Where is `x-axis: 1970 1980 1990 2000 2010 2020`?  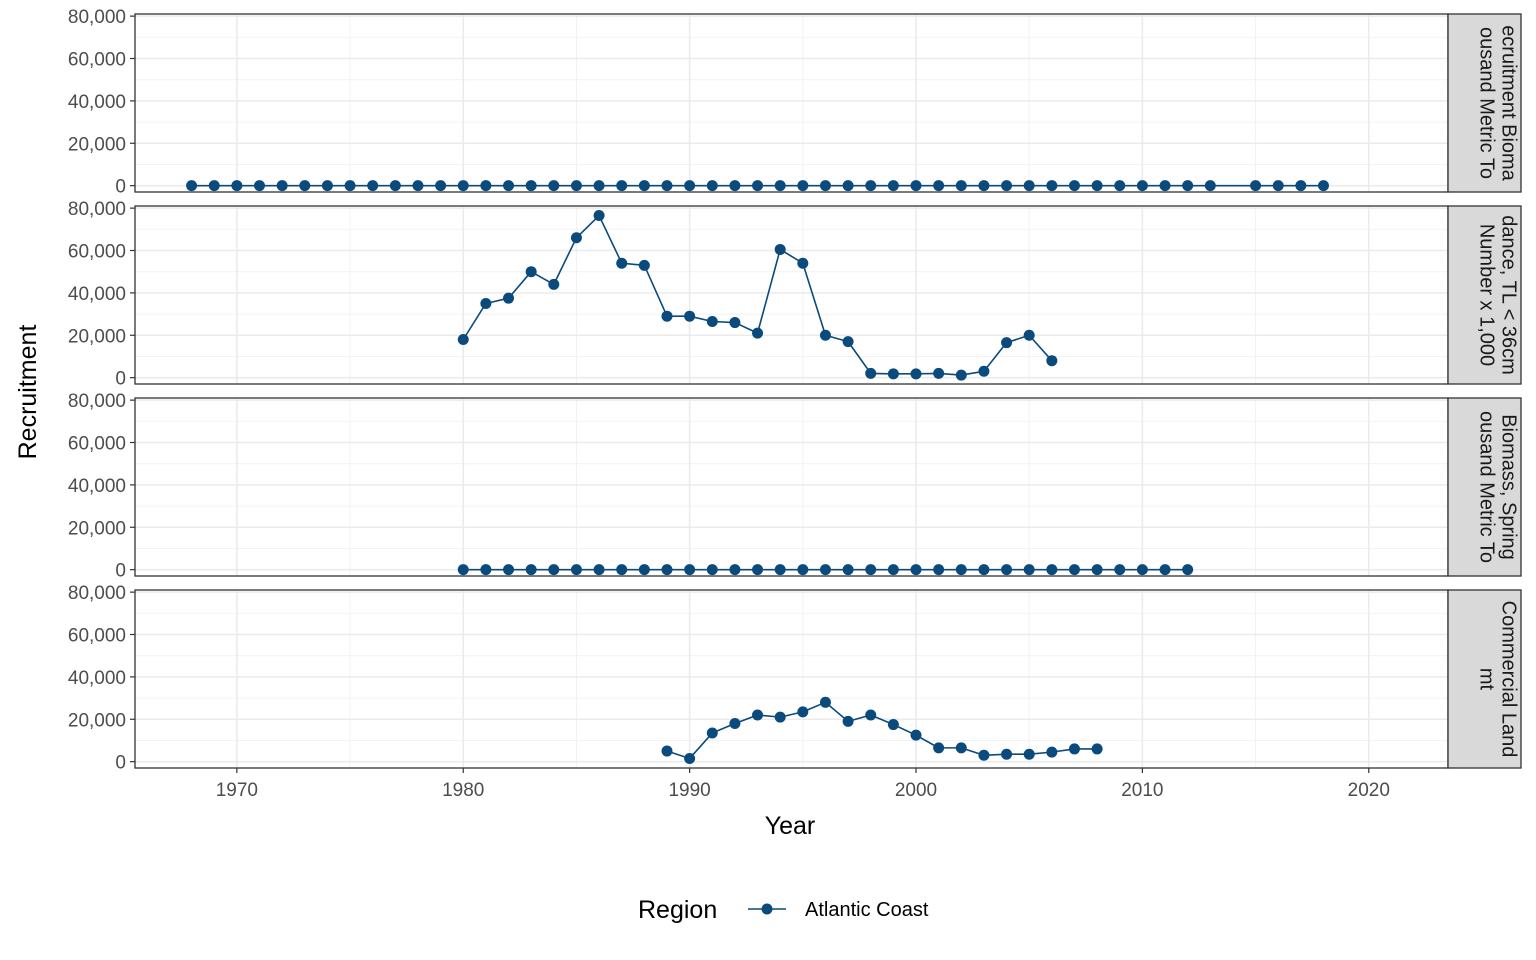 x-axis: 1970 1980 1990 2000 2010 2020 is located at coordinates (803, 784).